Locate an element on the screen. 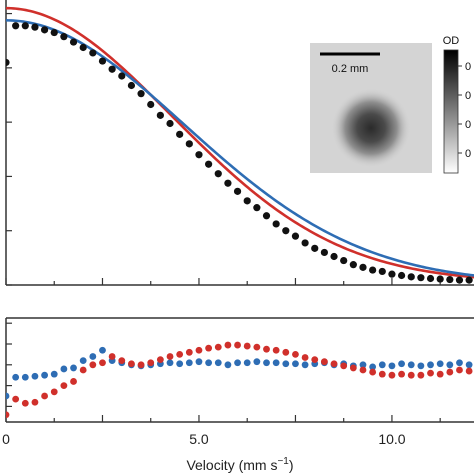  inset-colorbar-title: OD is located at coordinates (451, 41).